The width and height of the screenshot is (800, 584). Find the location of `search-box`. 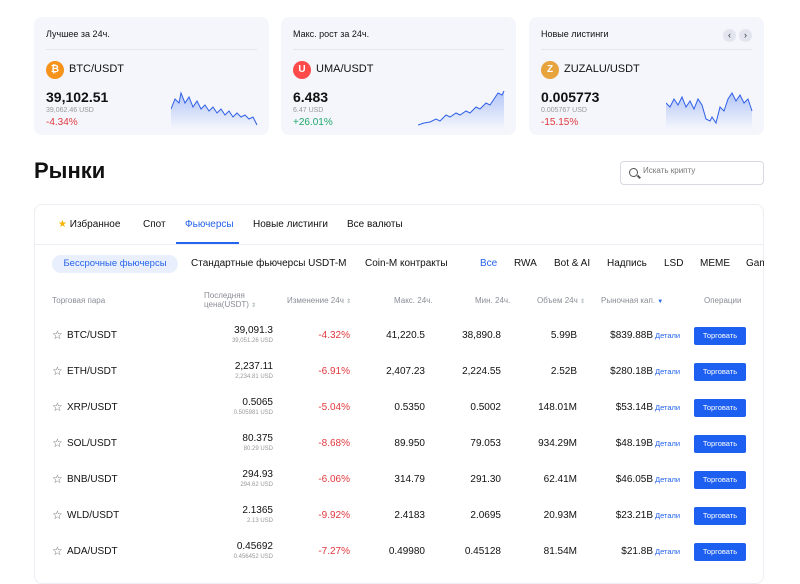

search-box is located at coordinates (692, 173).